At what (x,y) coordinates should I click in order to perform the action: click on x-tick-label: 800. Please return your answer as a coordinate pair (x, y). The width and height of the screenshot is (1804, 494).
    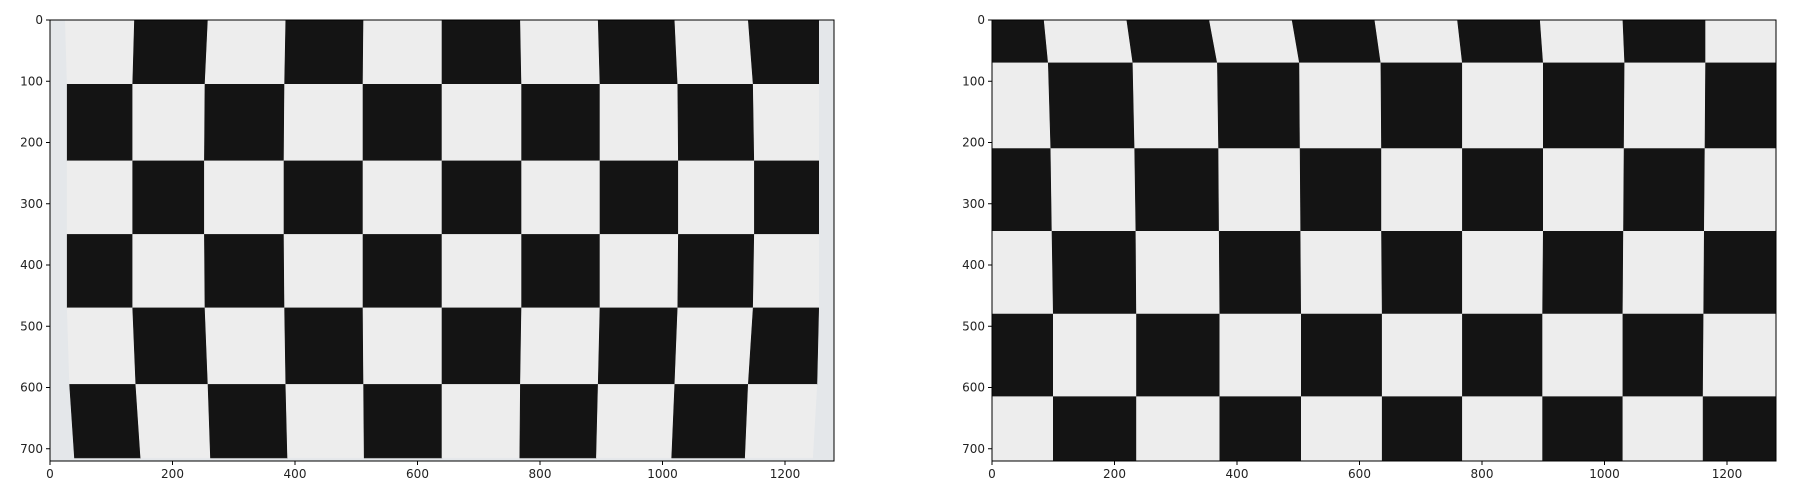
    Looking at the image, I should click on (540, 474).